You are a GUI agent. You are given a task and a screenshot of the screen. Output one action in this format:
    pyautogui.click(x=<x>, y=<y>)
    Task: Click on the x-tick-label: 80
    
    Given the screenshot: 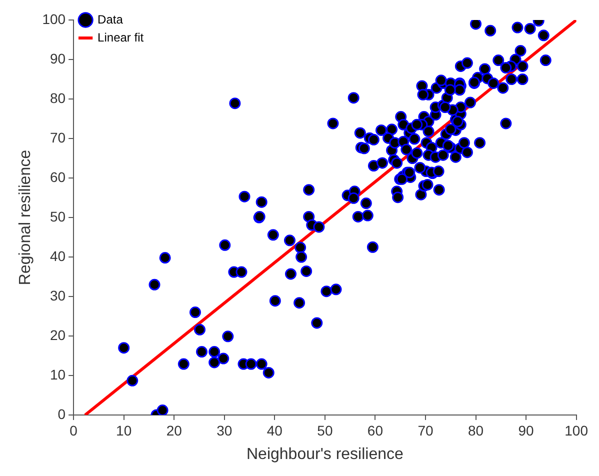 What is the action you would take?
    pyautogui.click(x=476, y=430)
    